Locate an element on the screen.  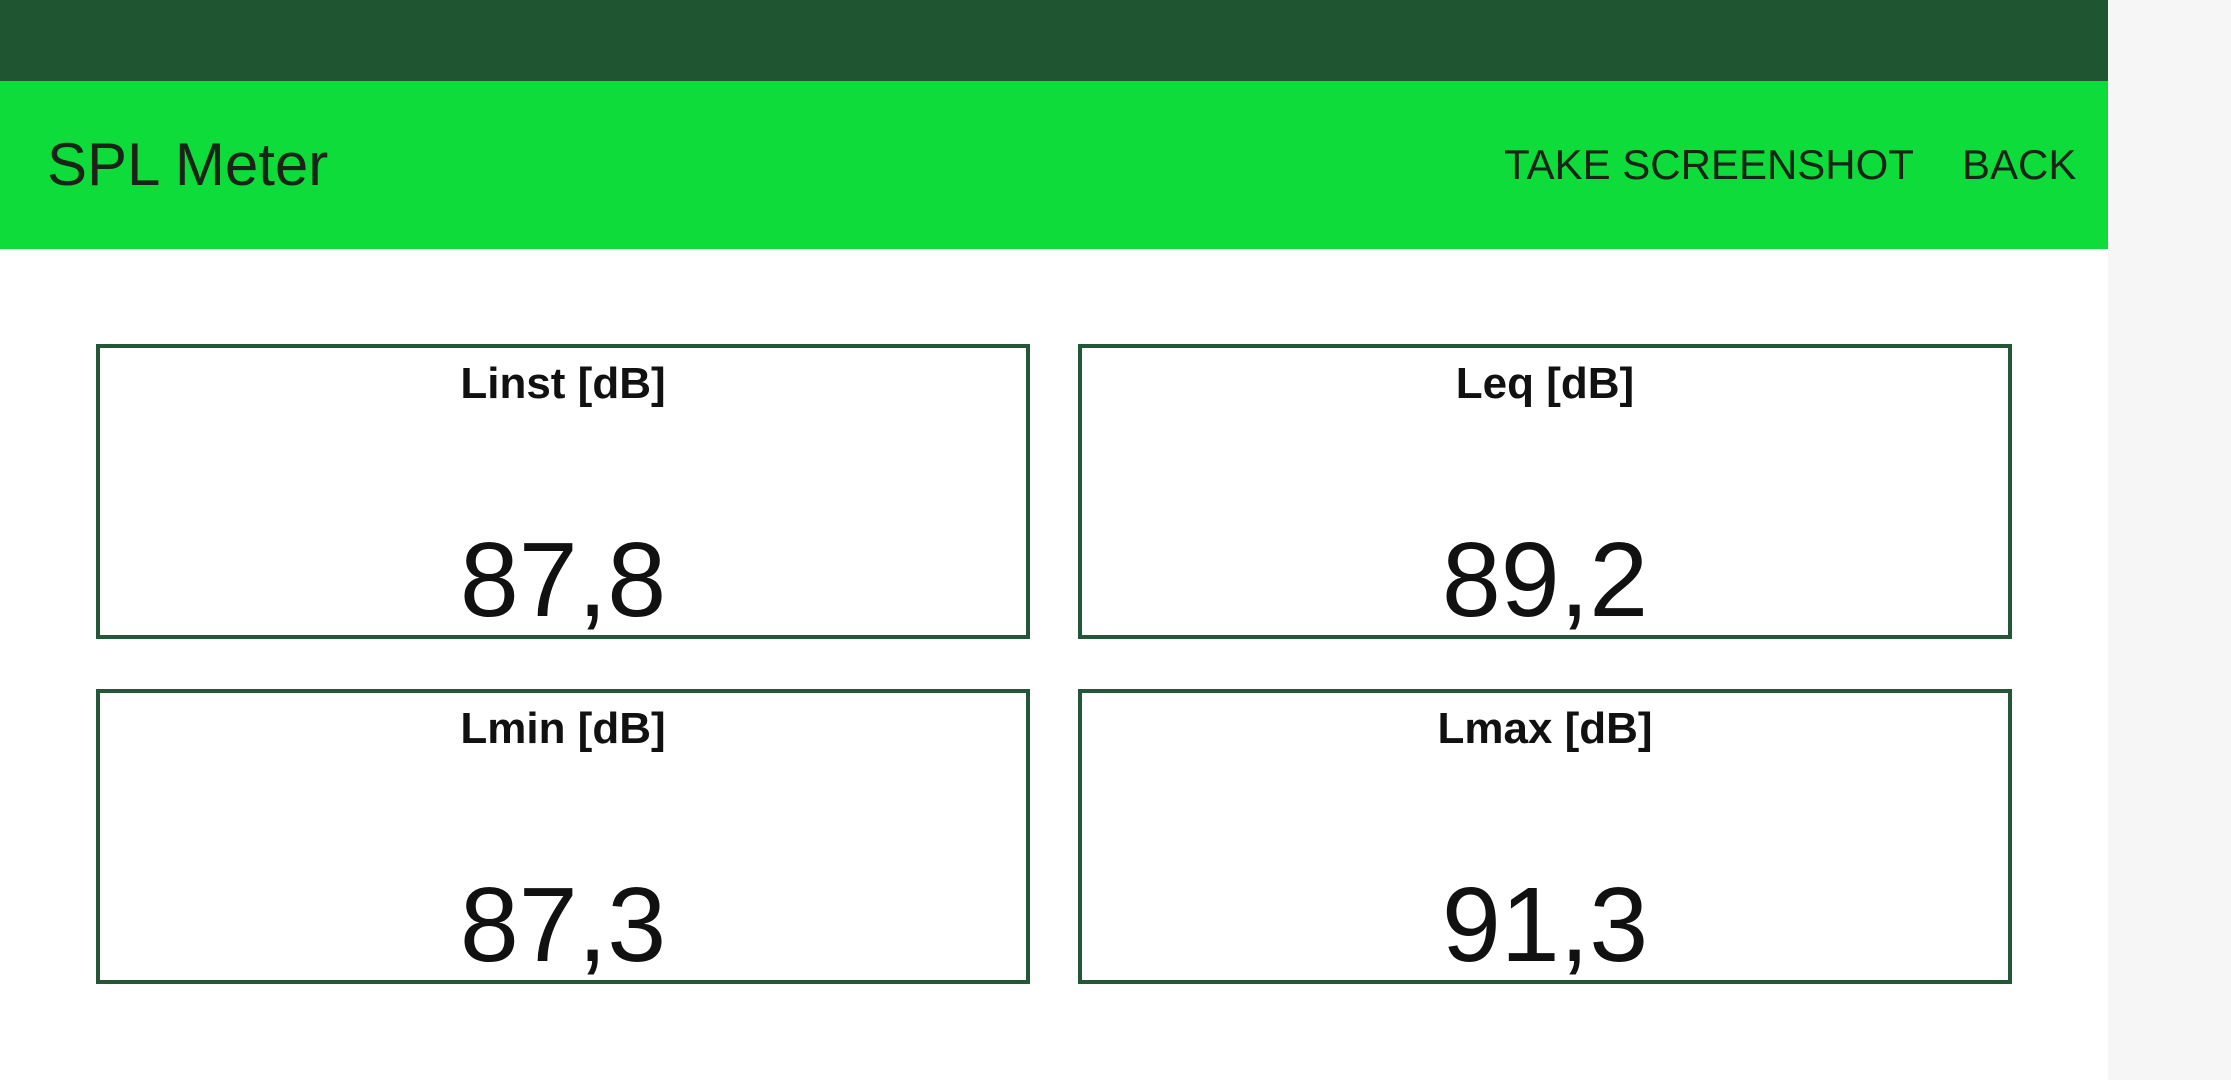
lmin-label: Lmin [dB] is located at coordinates (563, 728).